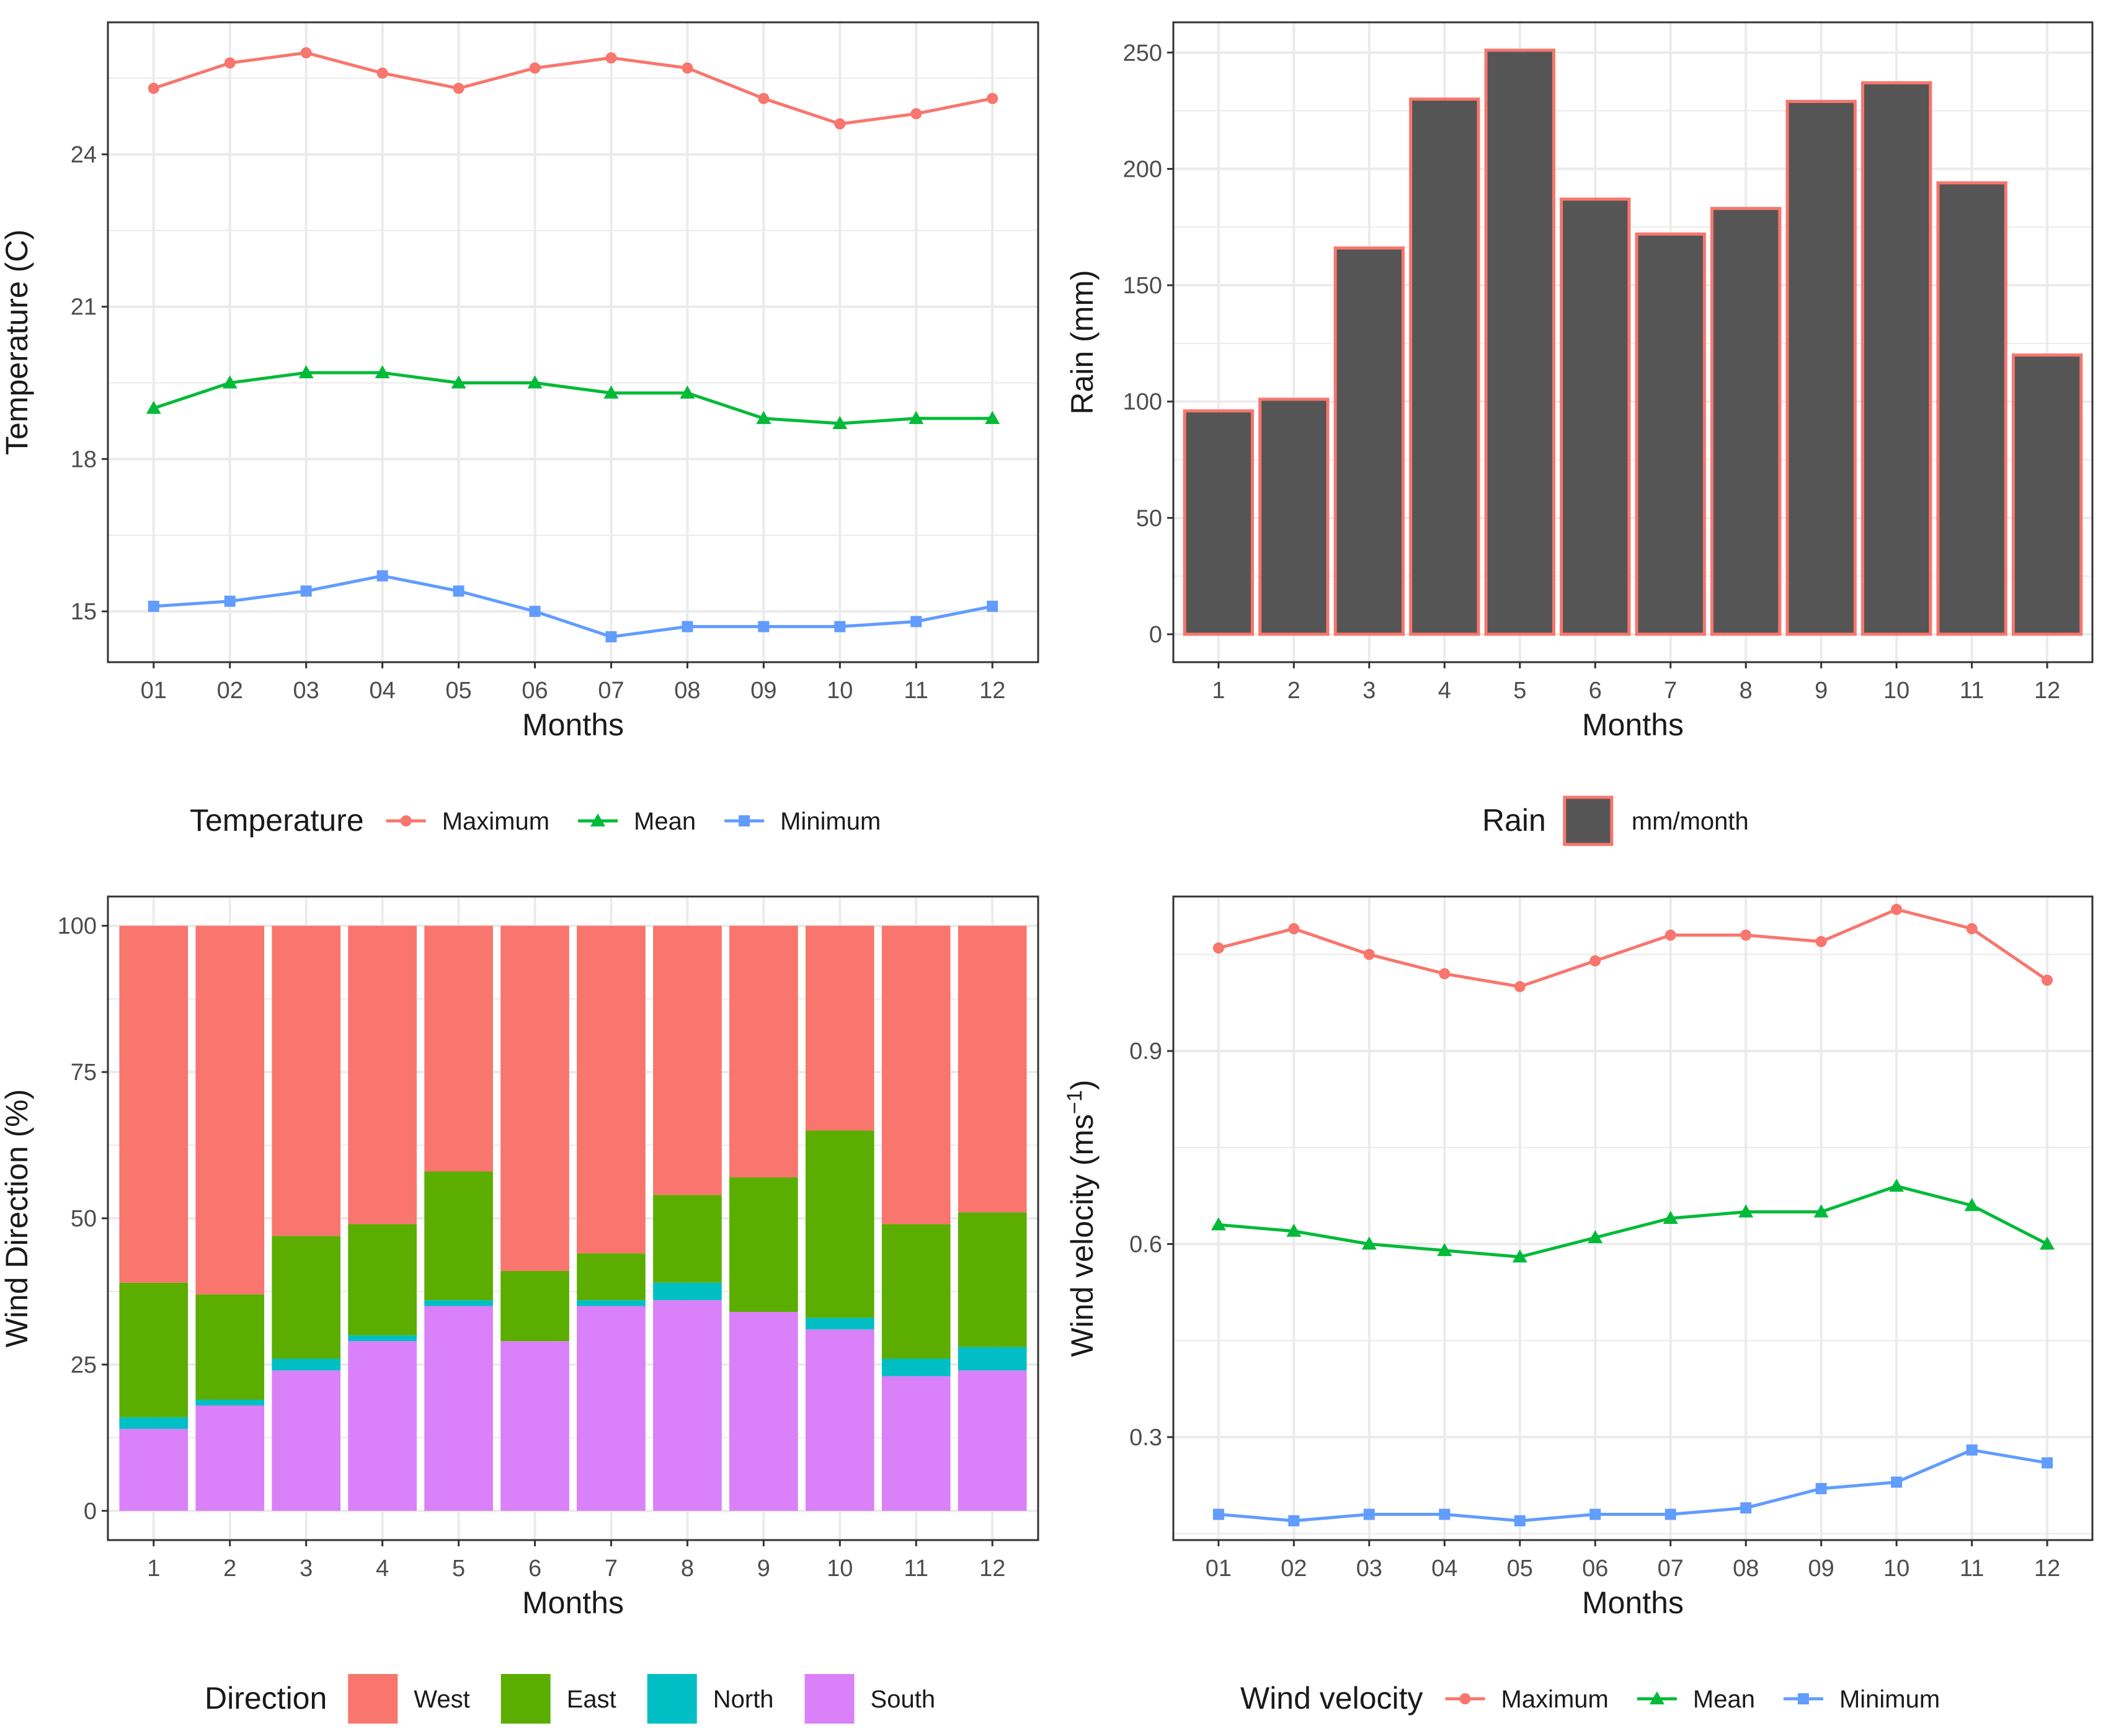 This screenshot has width=2111, height=1736. Describe the element at coordinates (1145, 1438) in the screenshot. I see `y-tick-label: 0.3` at that location.